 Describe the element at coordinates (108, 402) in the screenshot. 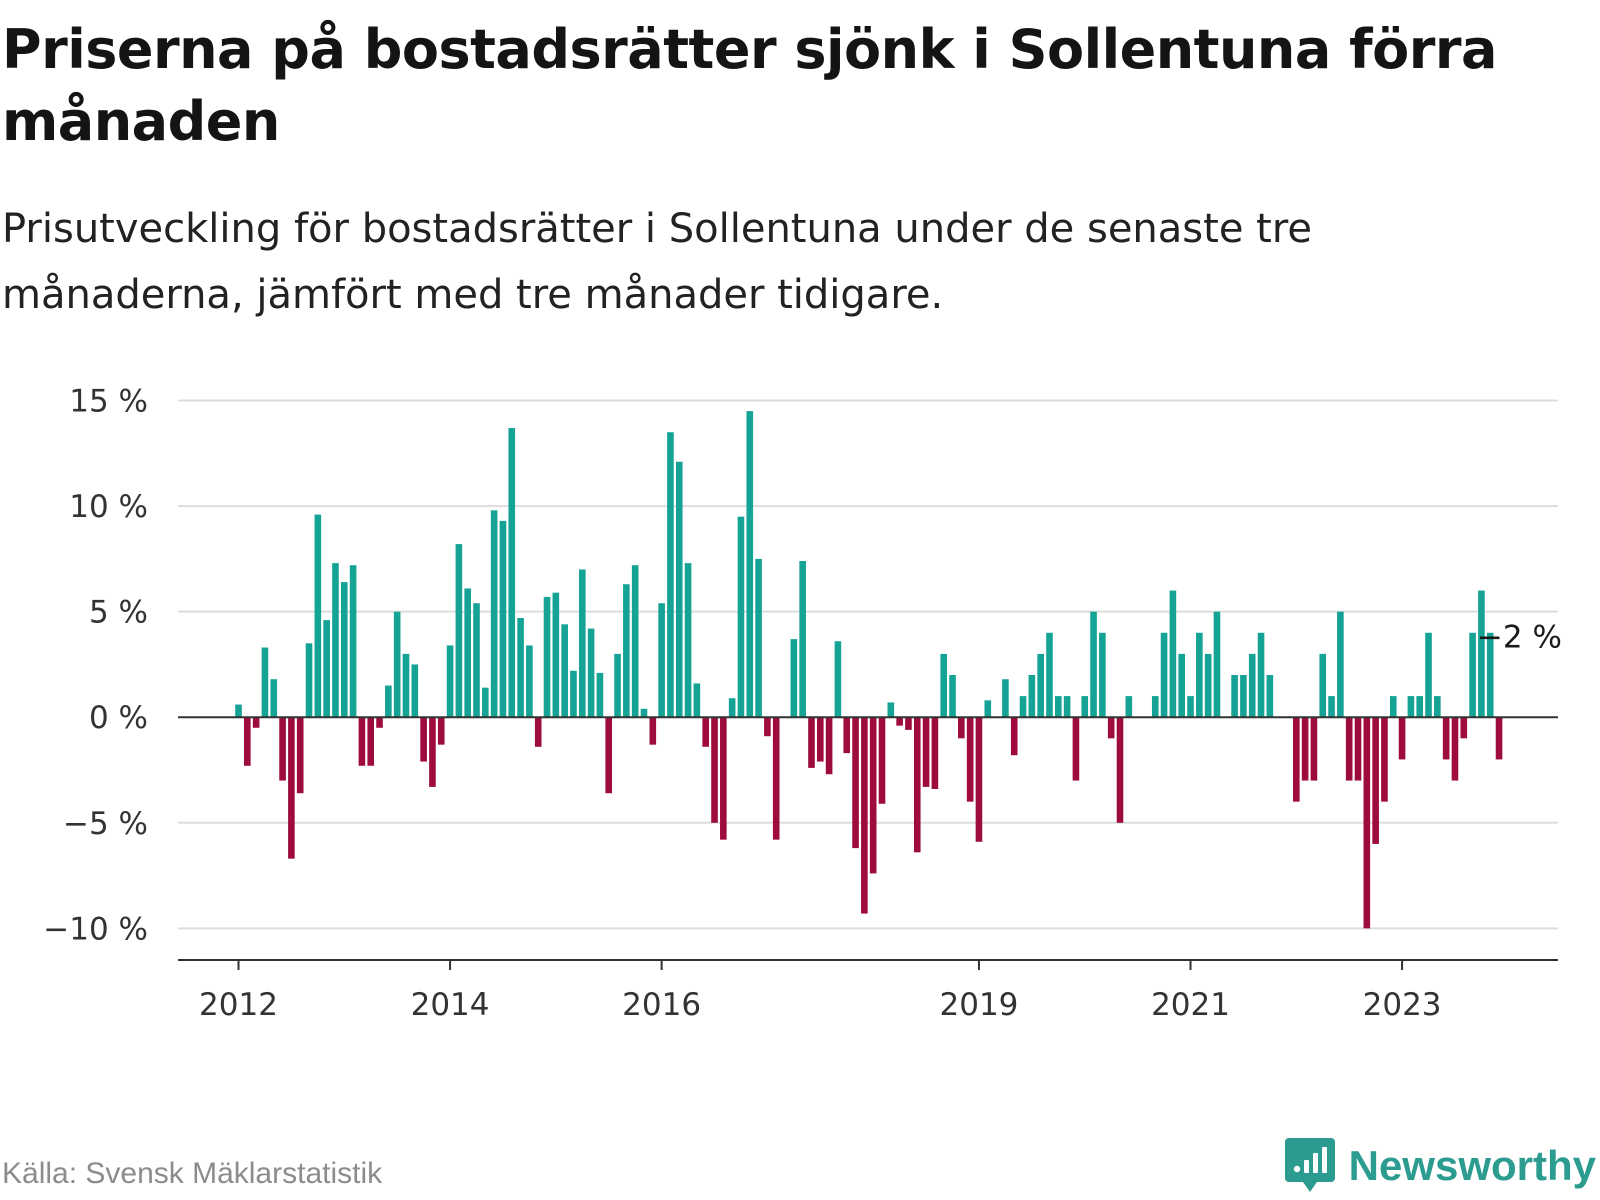

I see `y-tick-label: 15 %` at that location.